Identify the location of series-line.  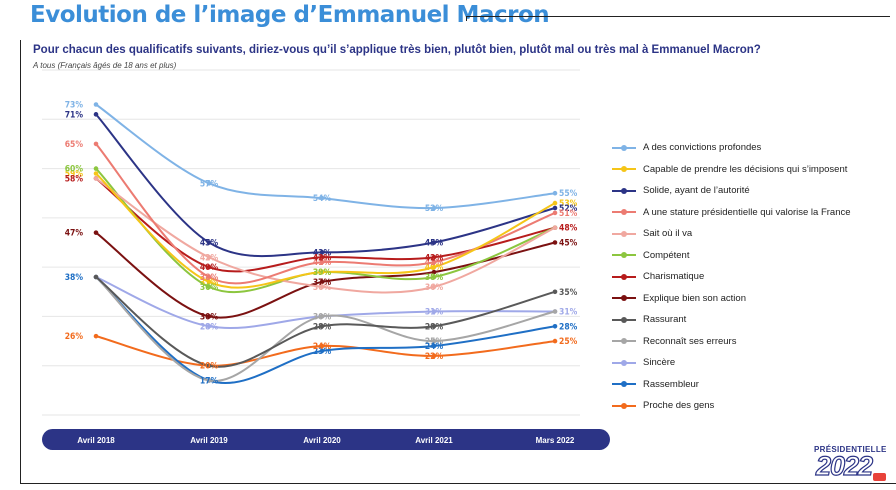
(325, 156).